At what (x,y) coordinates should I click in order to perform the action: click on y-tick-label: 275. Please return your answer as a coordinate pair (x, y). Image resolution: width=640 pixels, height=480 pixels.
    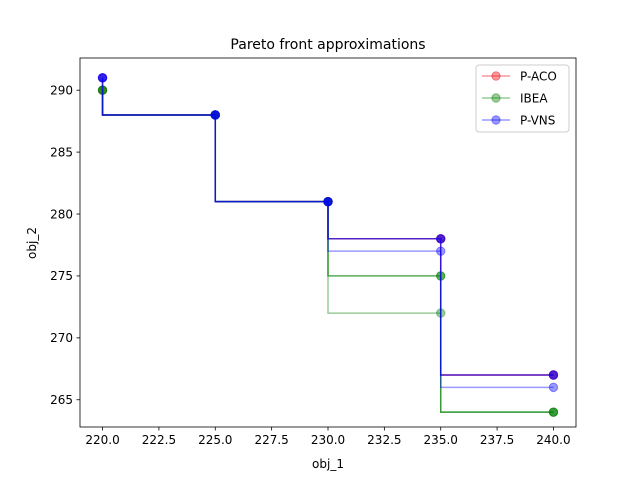
    Looking at the image, I should click on (61, 276).